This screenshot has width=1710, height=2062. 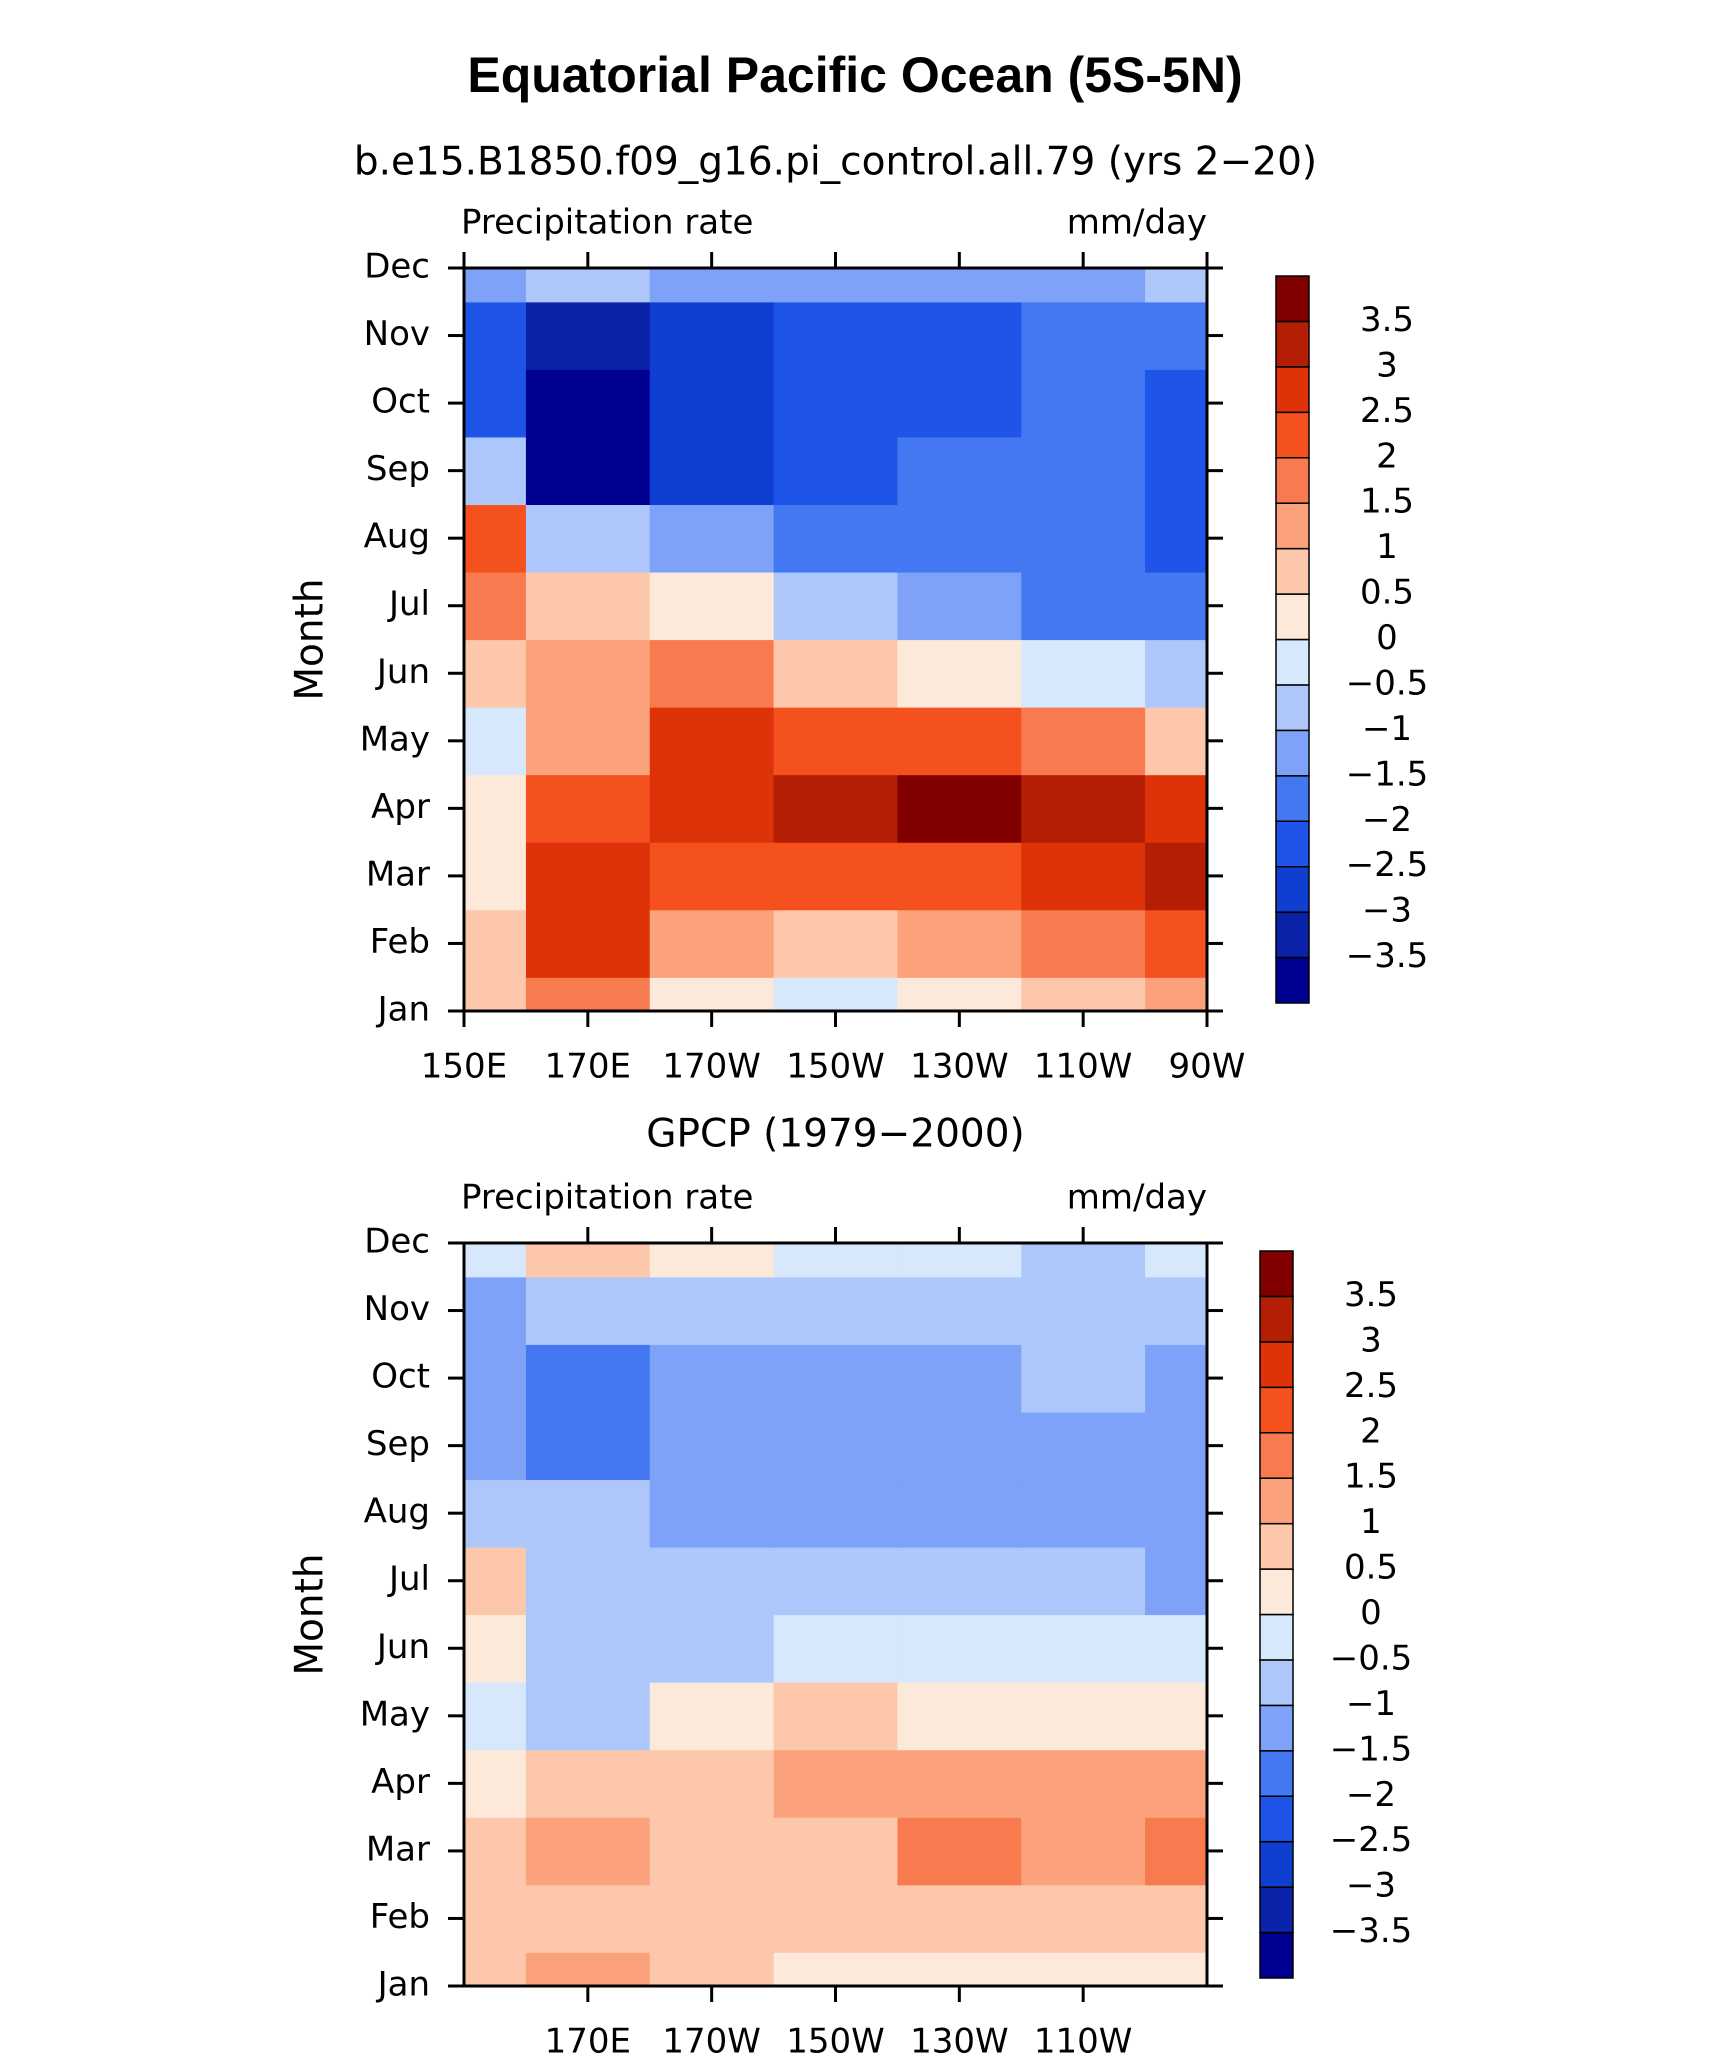 I want to click on colorbar-label: −2.5, so click(x=1387, y=865).